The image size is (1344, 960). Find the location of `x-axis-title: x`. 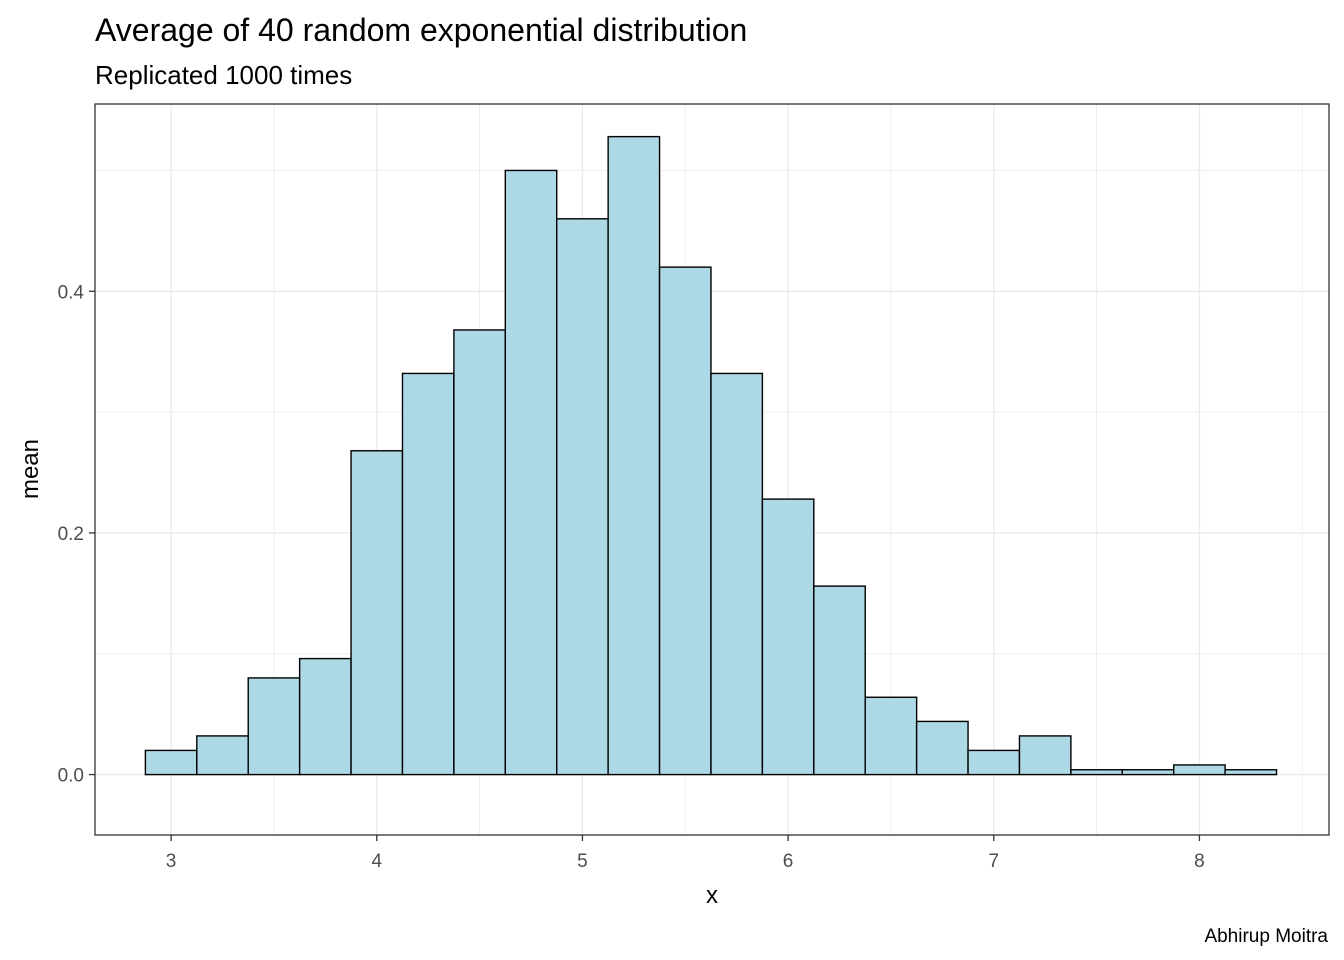

x-axis-title: x is located at coordinates (712, 895).